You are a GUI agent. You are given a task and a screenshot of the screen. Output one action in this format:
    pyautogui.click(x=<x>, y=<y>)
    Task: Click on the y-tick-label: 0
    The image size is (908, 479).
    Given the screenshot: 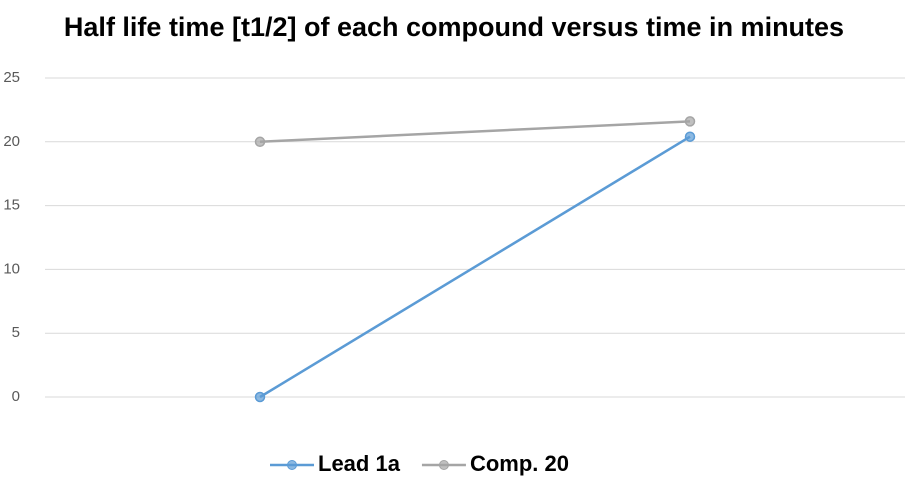 What is the action you would take?
    pyautogui.click(x=16, y=396)
    